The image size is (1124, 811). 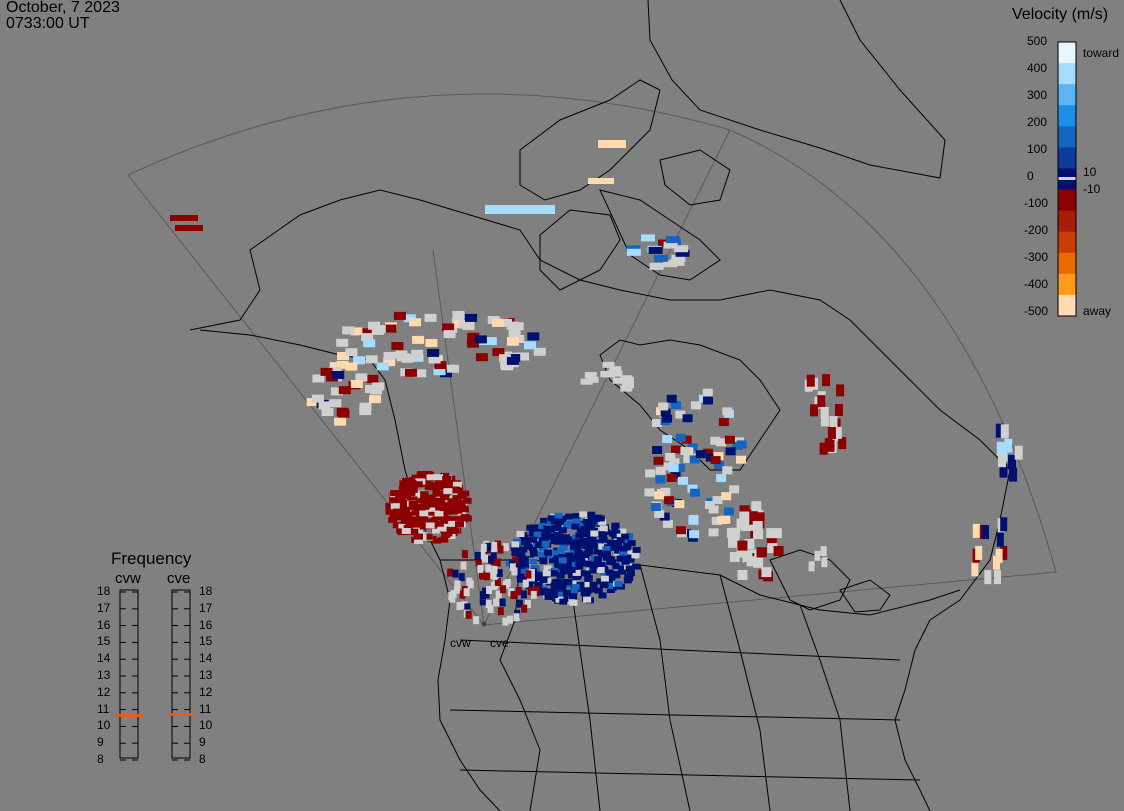 I want to click on frequency-bar-cvw, so click(x=129, y=674).